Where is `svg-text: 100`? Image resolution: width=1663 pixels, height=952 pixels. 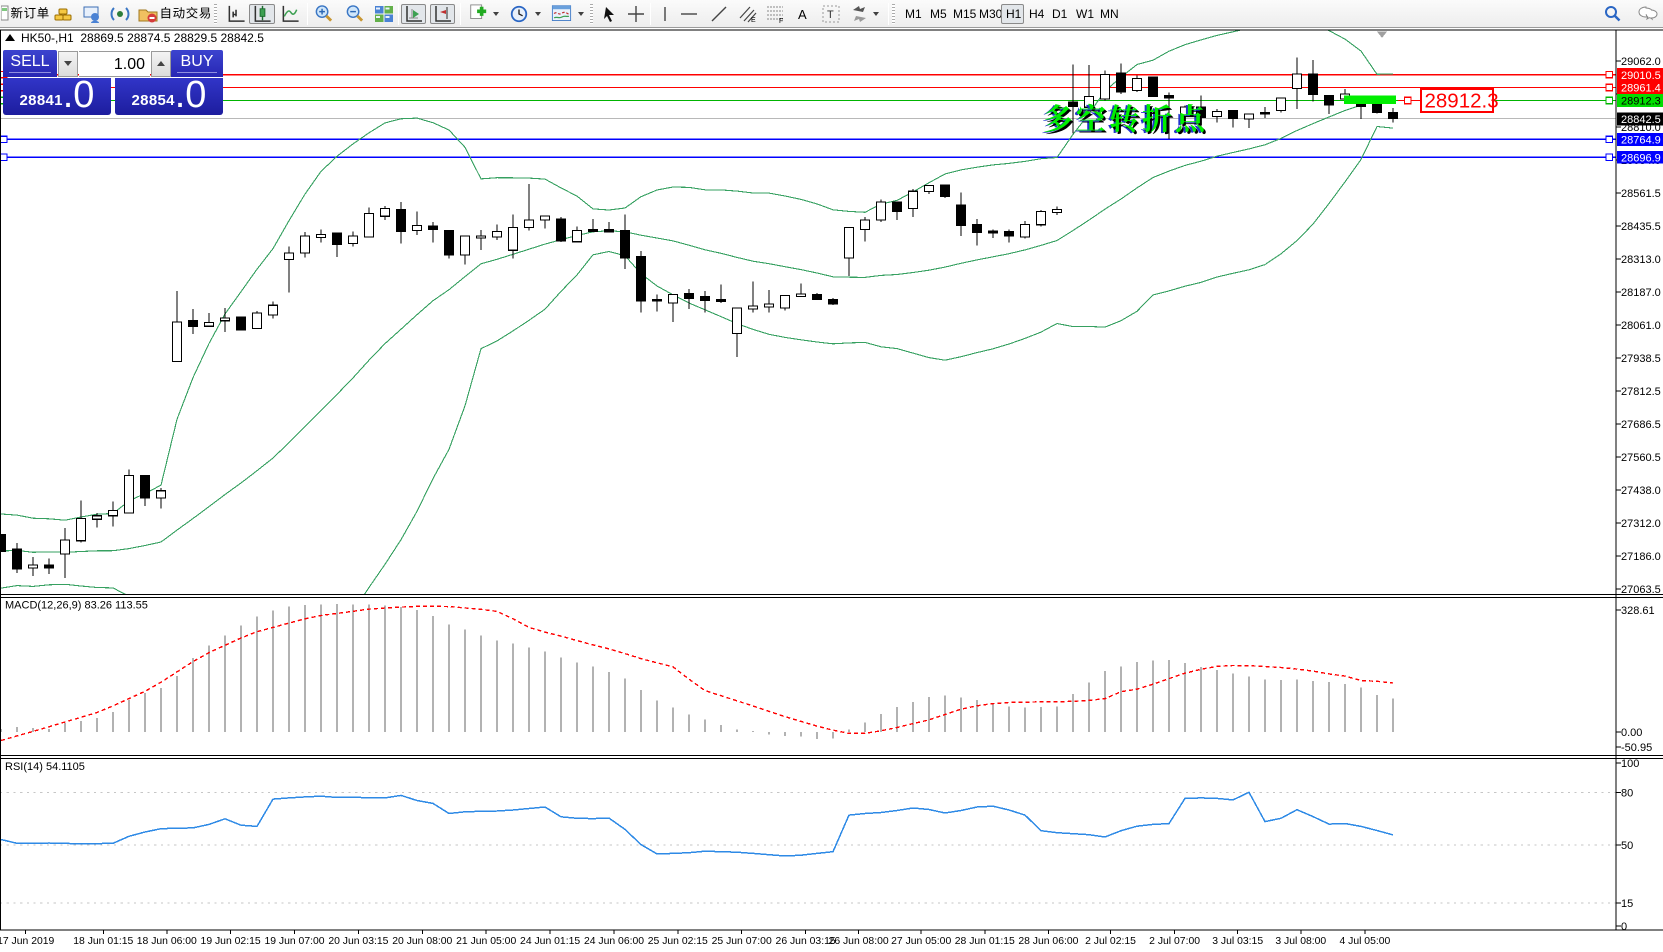
svg-text: 100 is located at coordinates (1630, 764).